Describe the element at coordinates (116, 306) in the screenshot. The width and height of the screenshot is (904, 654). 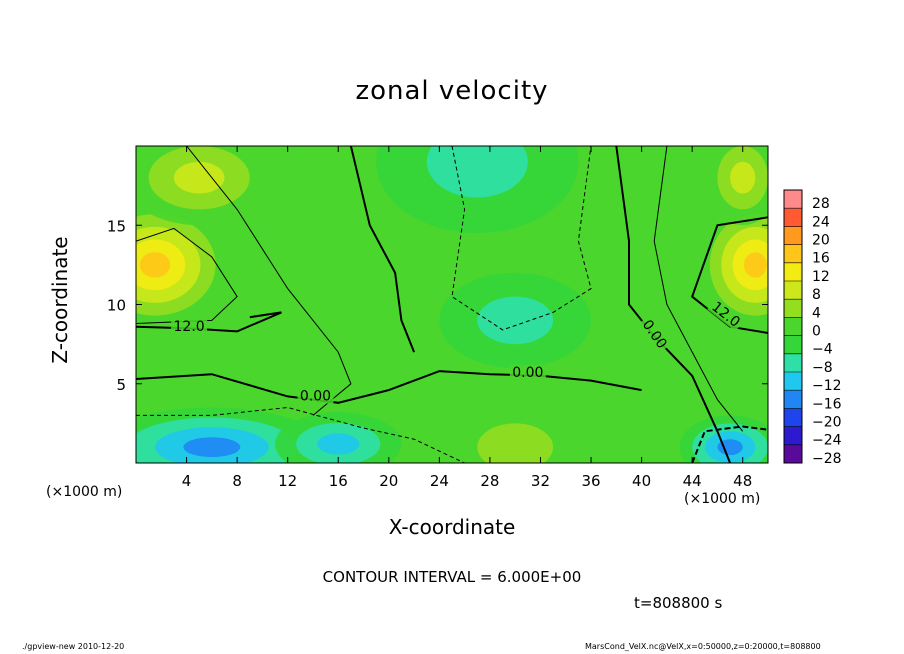
I see `y-tick-label: 10` at that location.